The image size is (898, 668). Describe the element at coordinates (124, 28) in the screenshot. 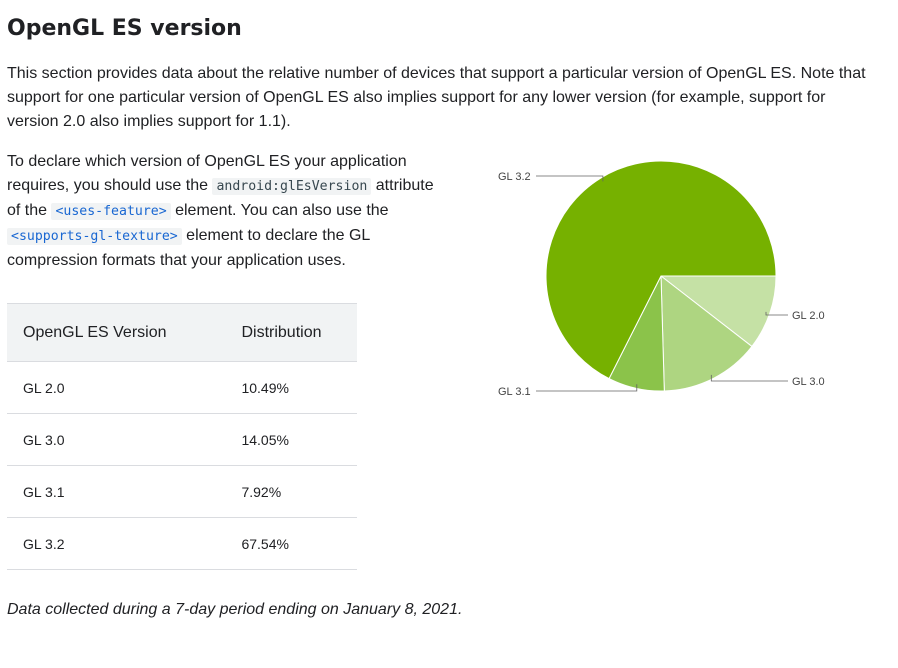

I see `page-title: OpenGL ES version` at that location.